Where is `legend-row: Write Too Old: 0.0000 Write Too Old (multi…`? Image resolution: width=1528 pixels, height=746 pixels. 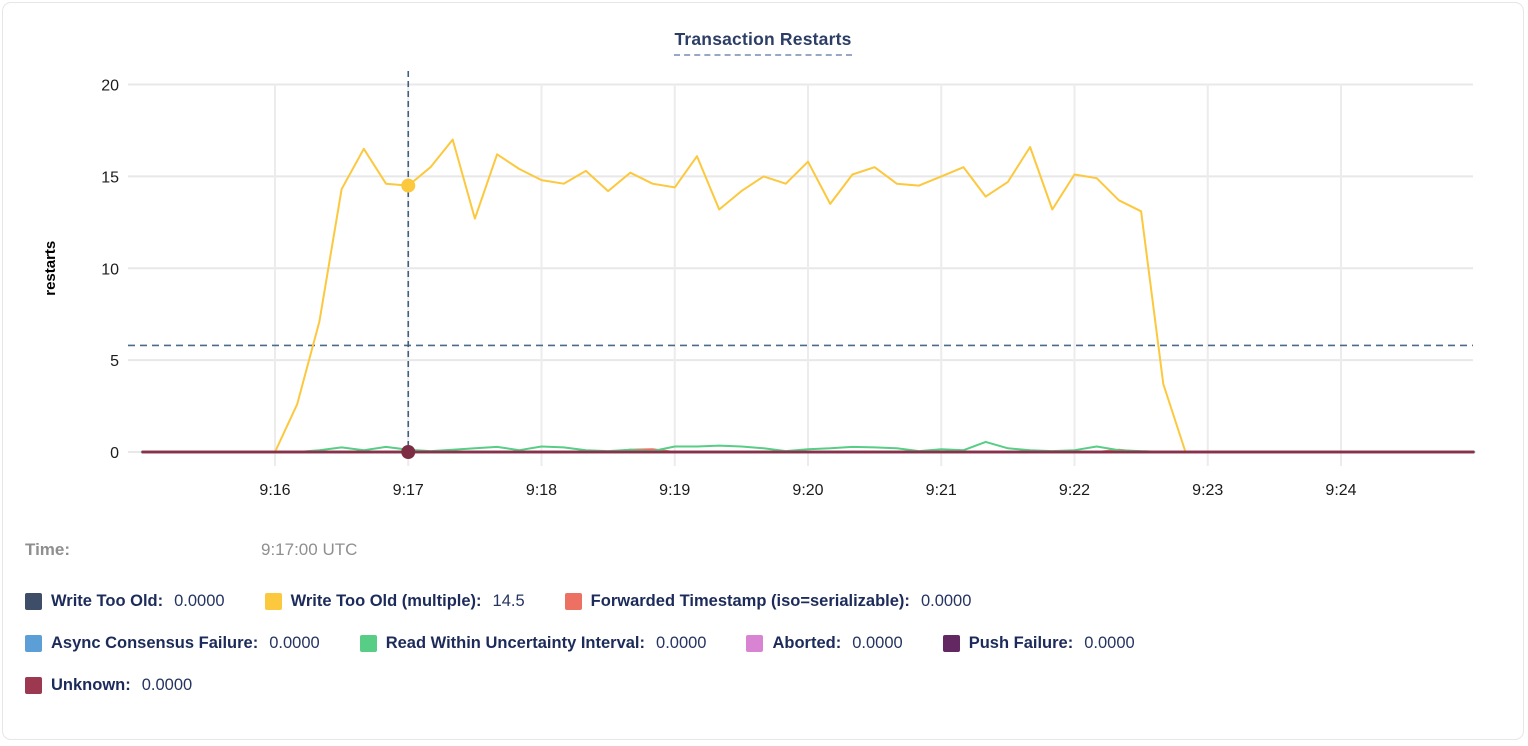 legend-row: Write Too Old: 0.0000 Write Too Old (multi… is located at coordinates (580, 601).